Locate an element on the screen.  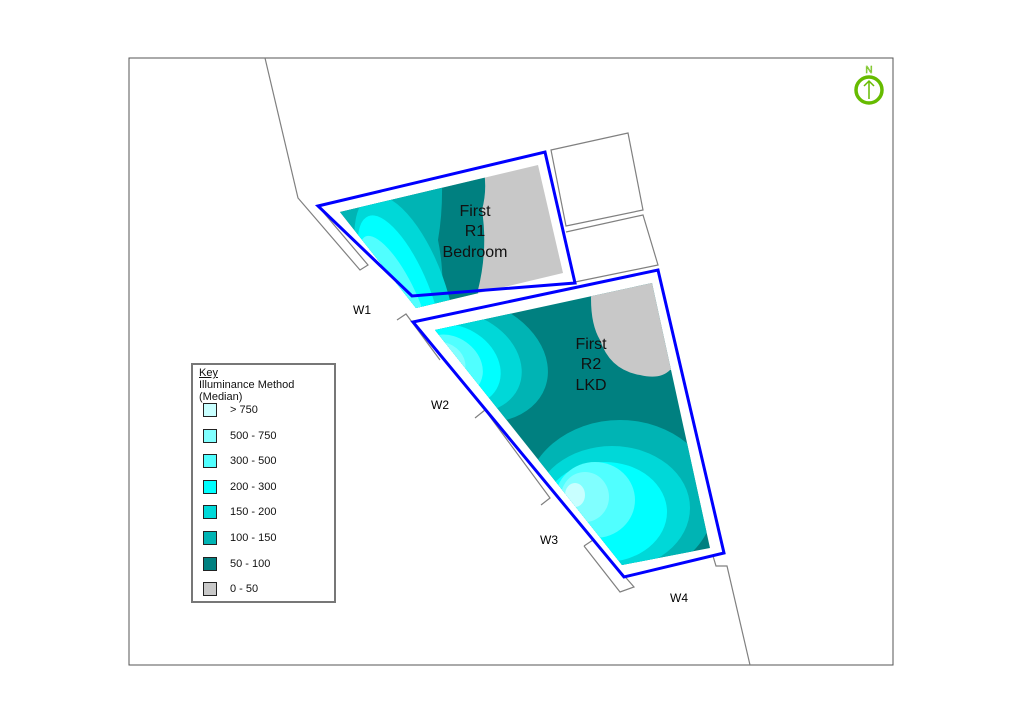
room-r2-id: R2 is located at coordinates (591, 364).